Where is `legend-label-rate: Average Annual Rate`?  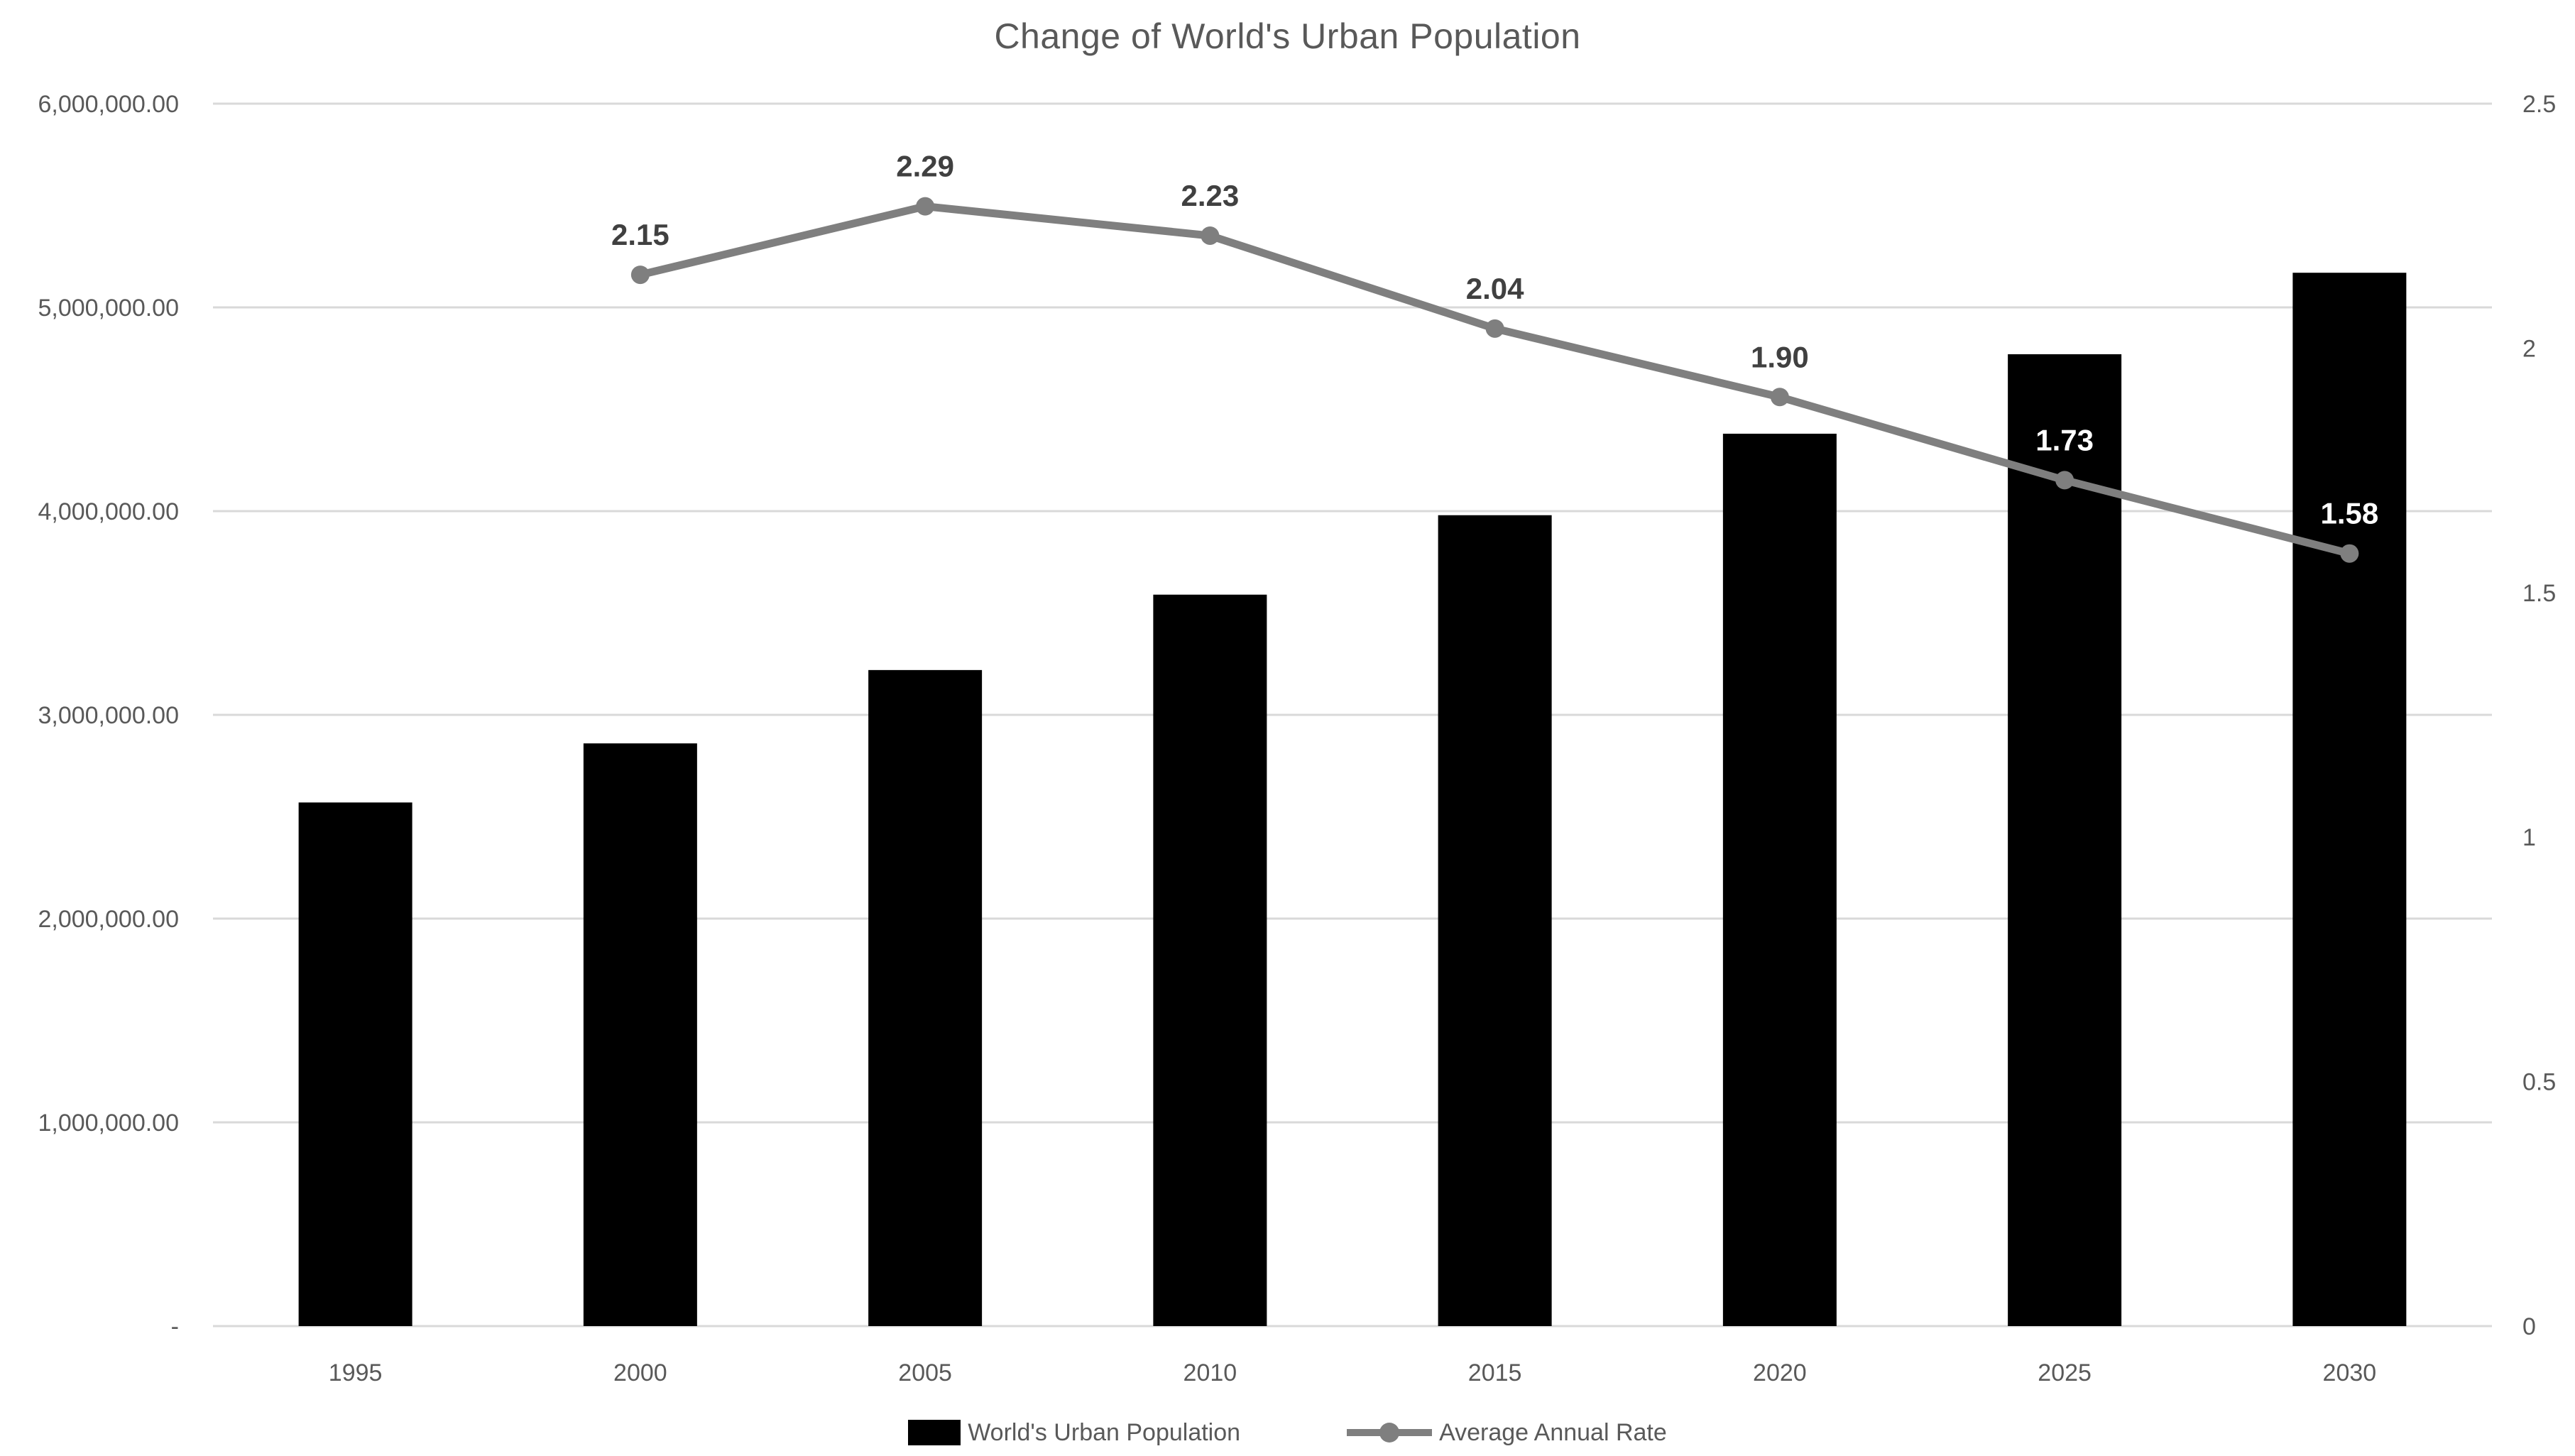
legend-label-rate: Average Annual Rate is located at coordinates (1553, 1432).